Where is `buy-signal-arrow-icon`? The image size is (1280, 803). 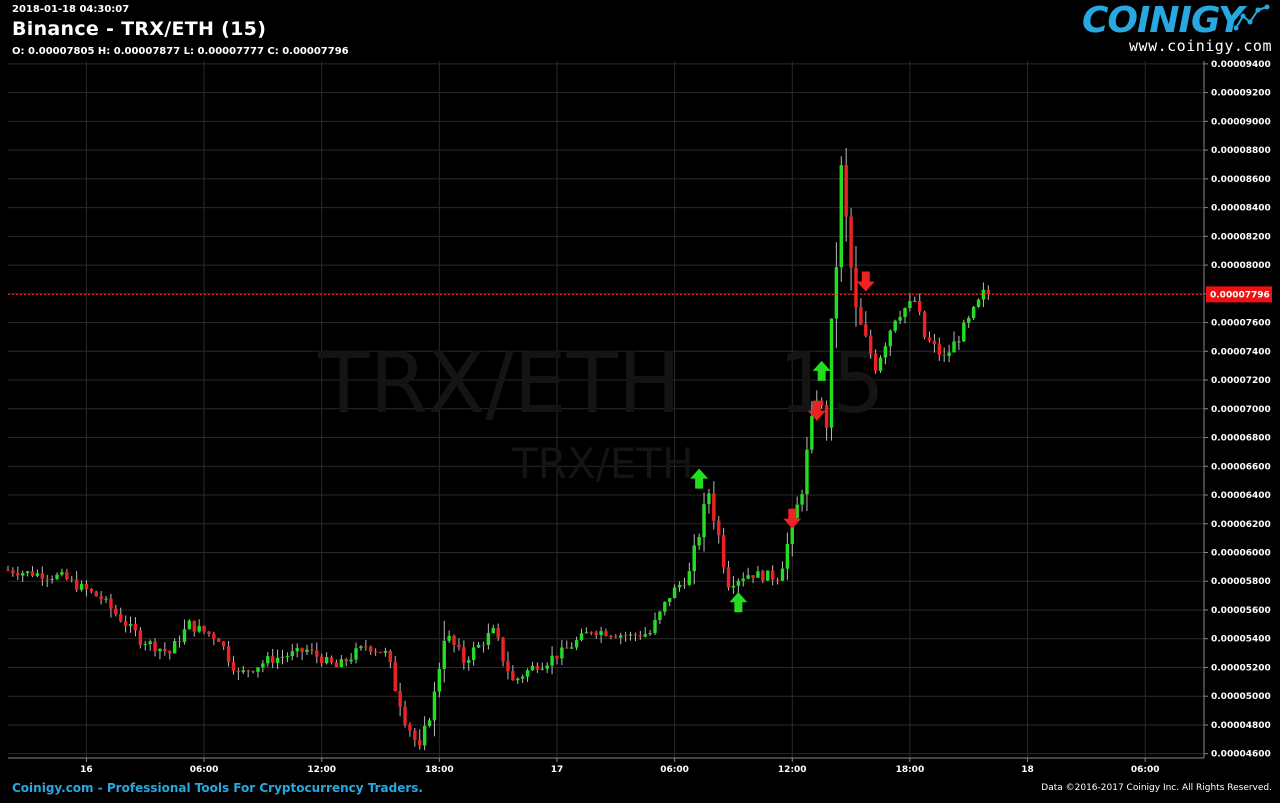
buy-signal-arrow-icon is located at coordinates (699, 478).